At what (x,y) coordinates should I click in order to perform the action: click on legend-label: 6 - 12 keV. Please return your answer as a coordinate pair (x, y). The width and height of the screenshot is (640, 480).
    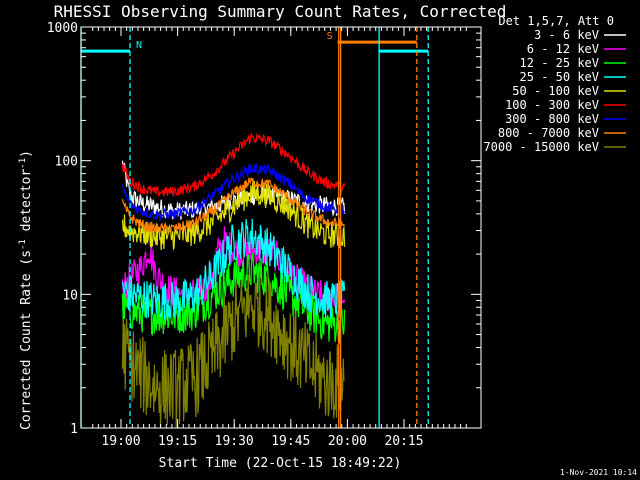
    Looking at the image, I should click on (563, 49).